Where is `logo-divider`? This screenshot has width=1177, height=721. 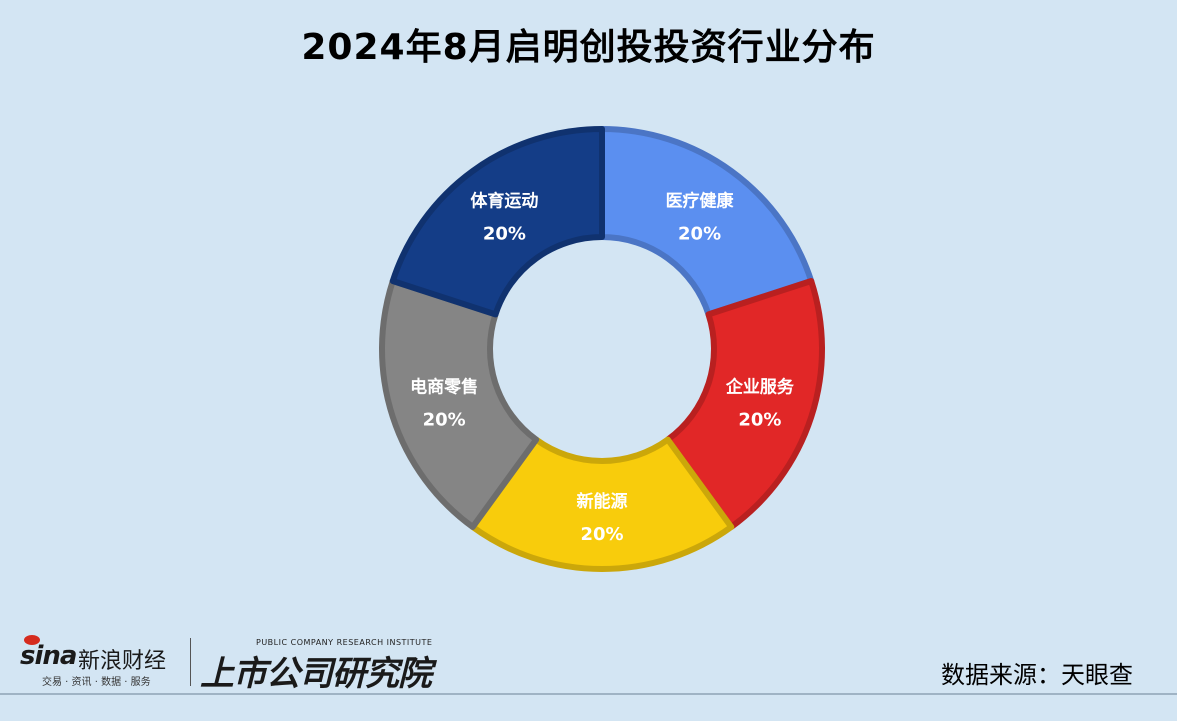 logo-divider is located at coordinates (190, 662).